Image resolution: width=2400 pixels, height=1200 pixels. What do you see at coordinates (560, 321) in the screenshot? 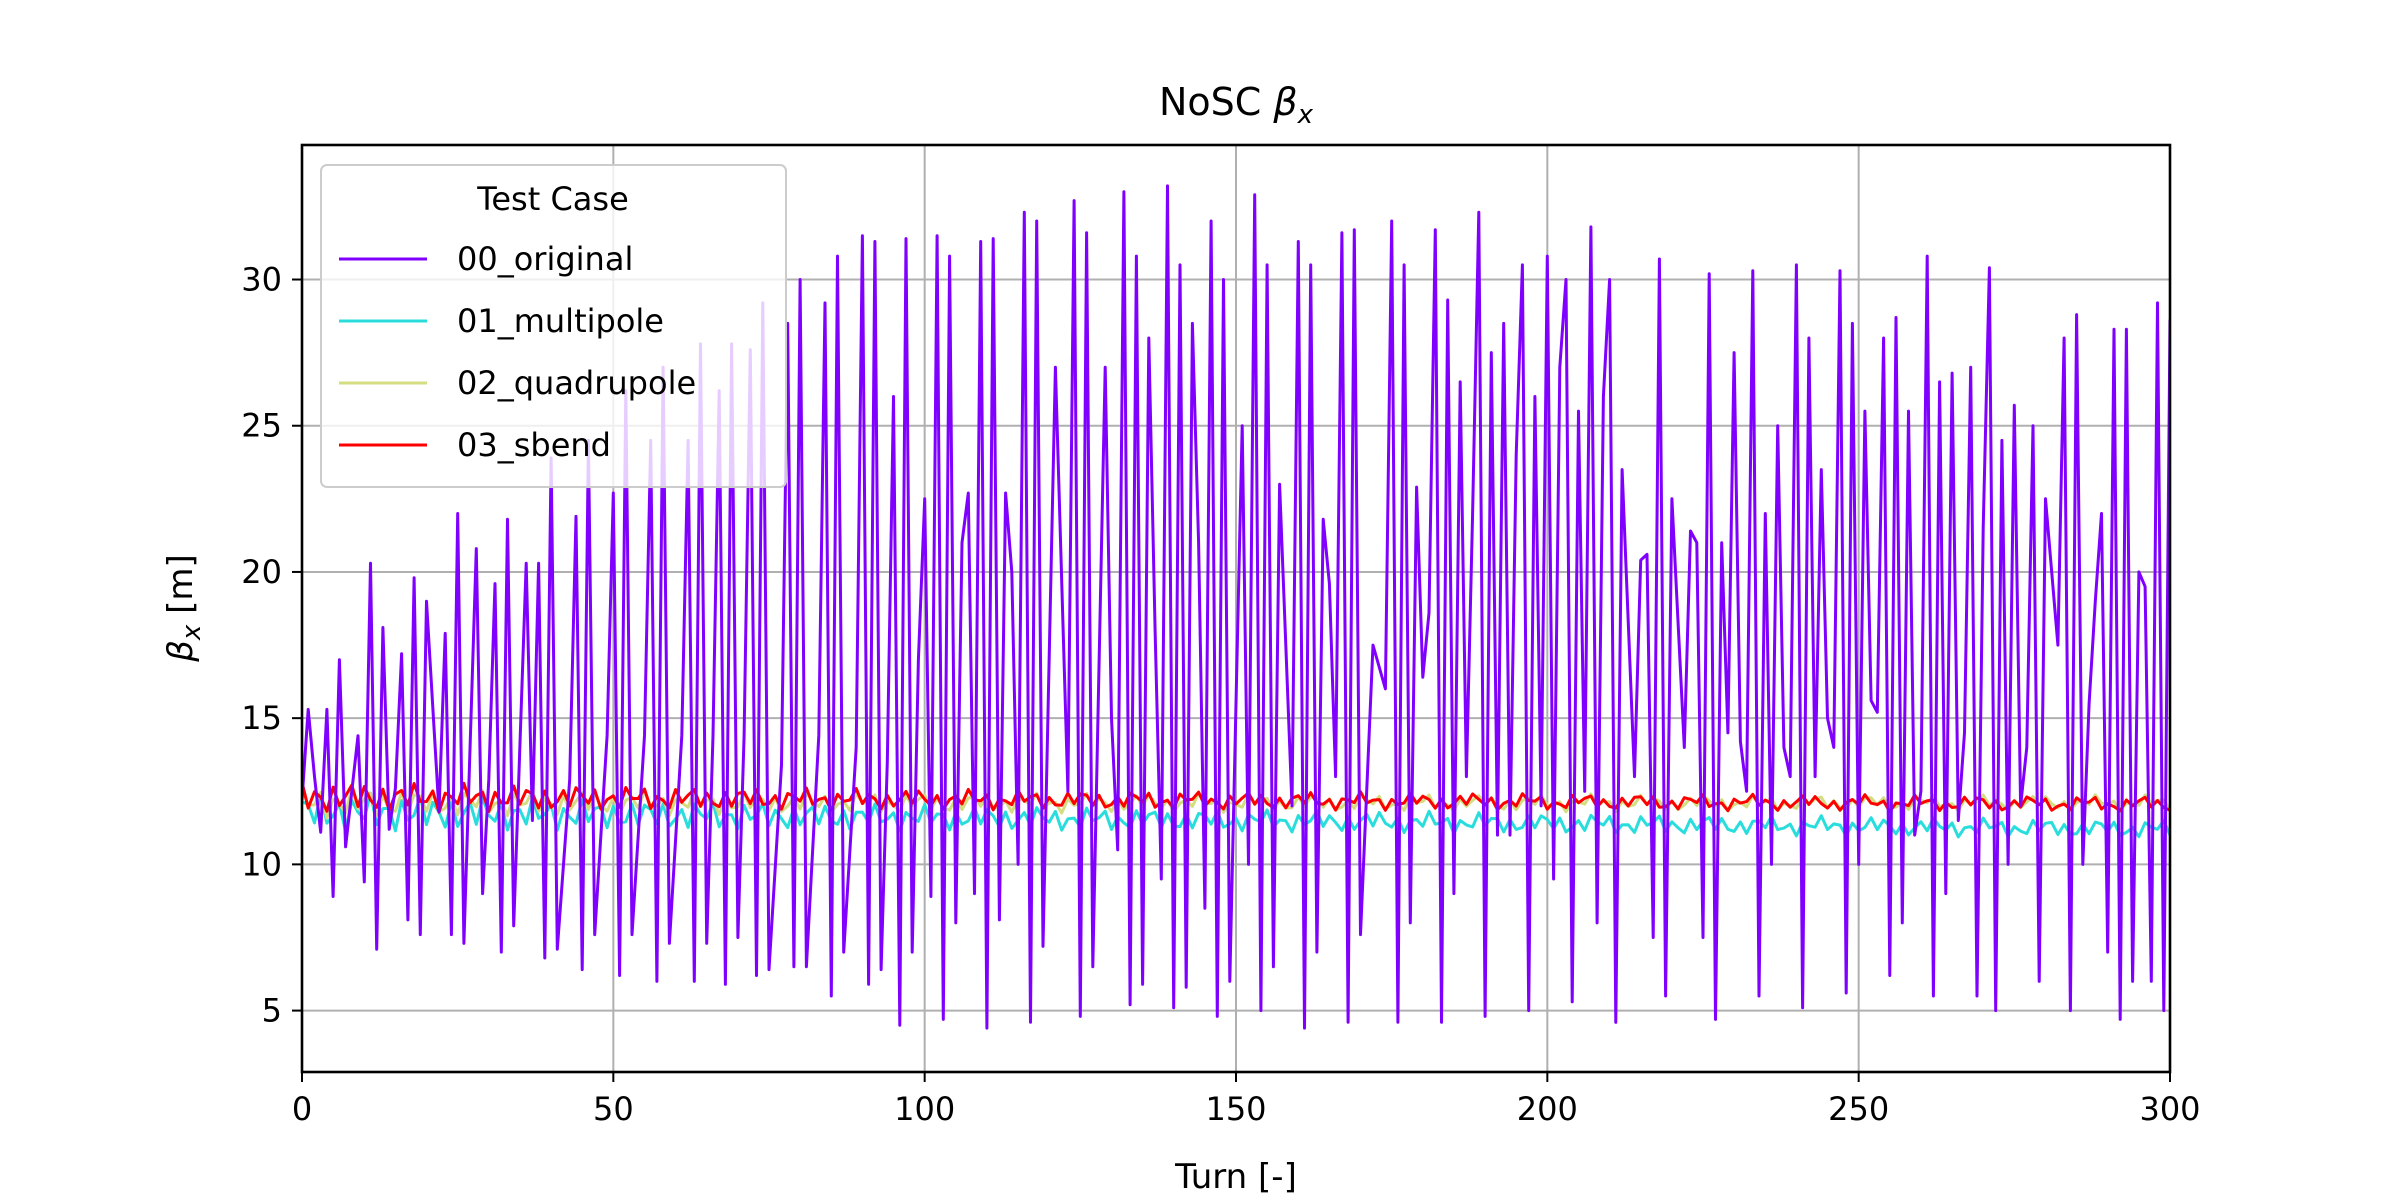
I see `legend-label: 01_multipole` at bounding box center [560, 321].